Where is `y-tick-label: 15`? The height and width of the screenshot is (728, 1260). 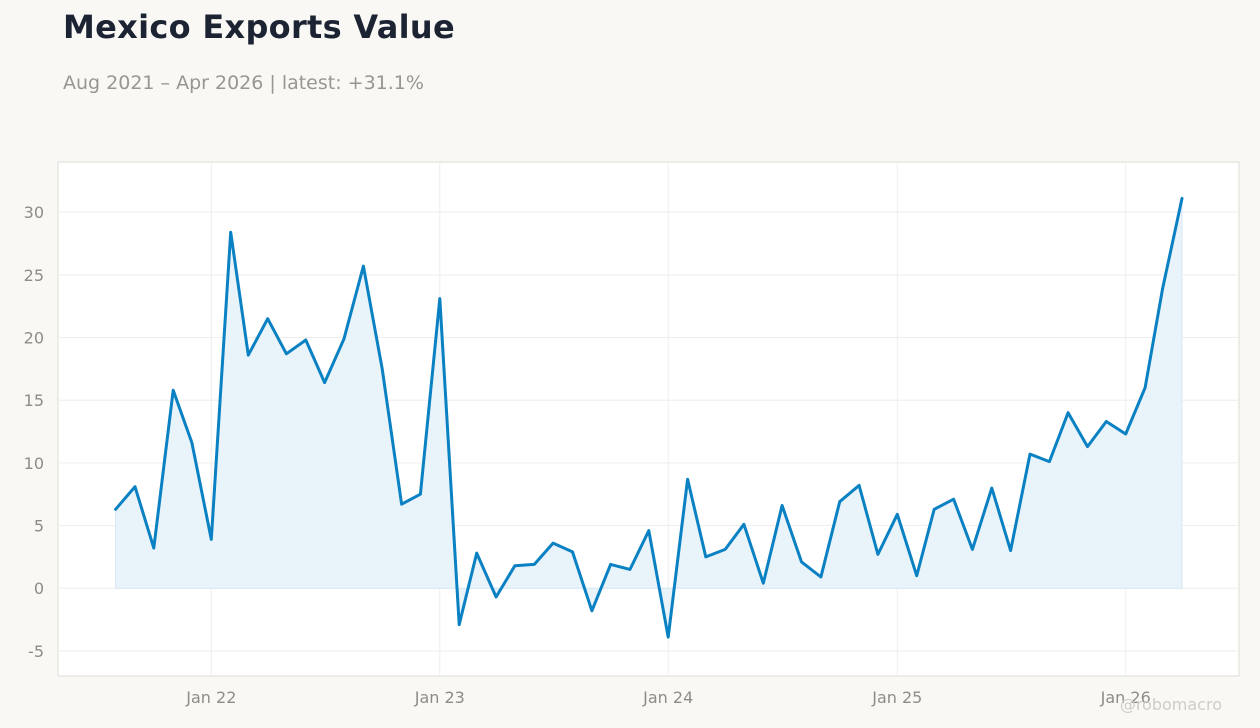 y-tick-label: 15 is located at coordinates (34, 400).